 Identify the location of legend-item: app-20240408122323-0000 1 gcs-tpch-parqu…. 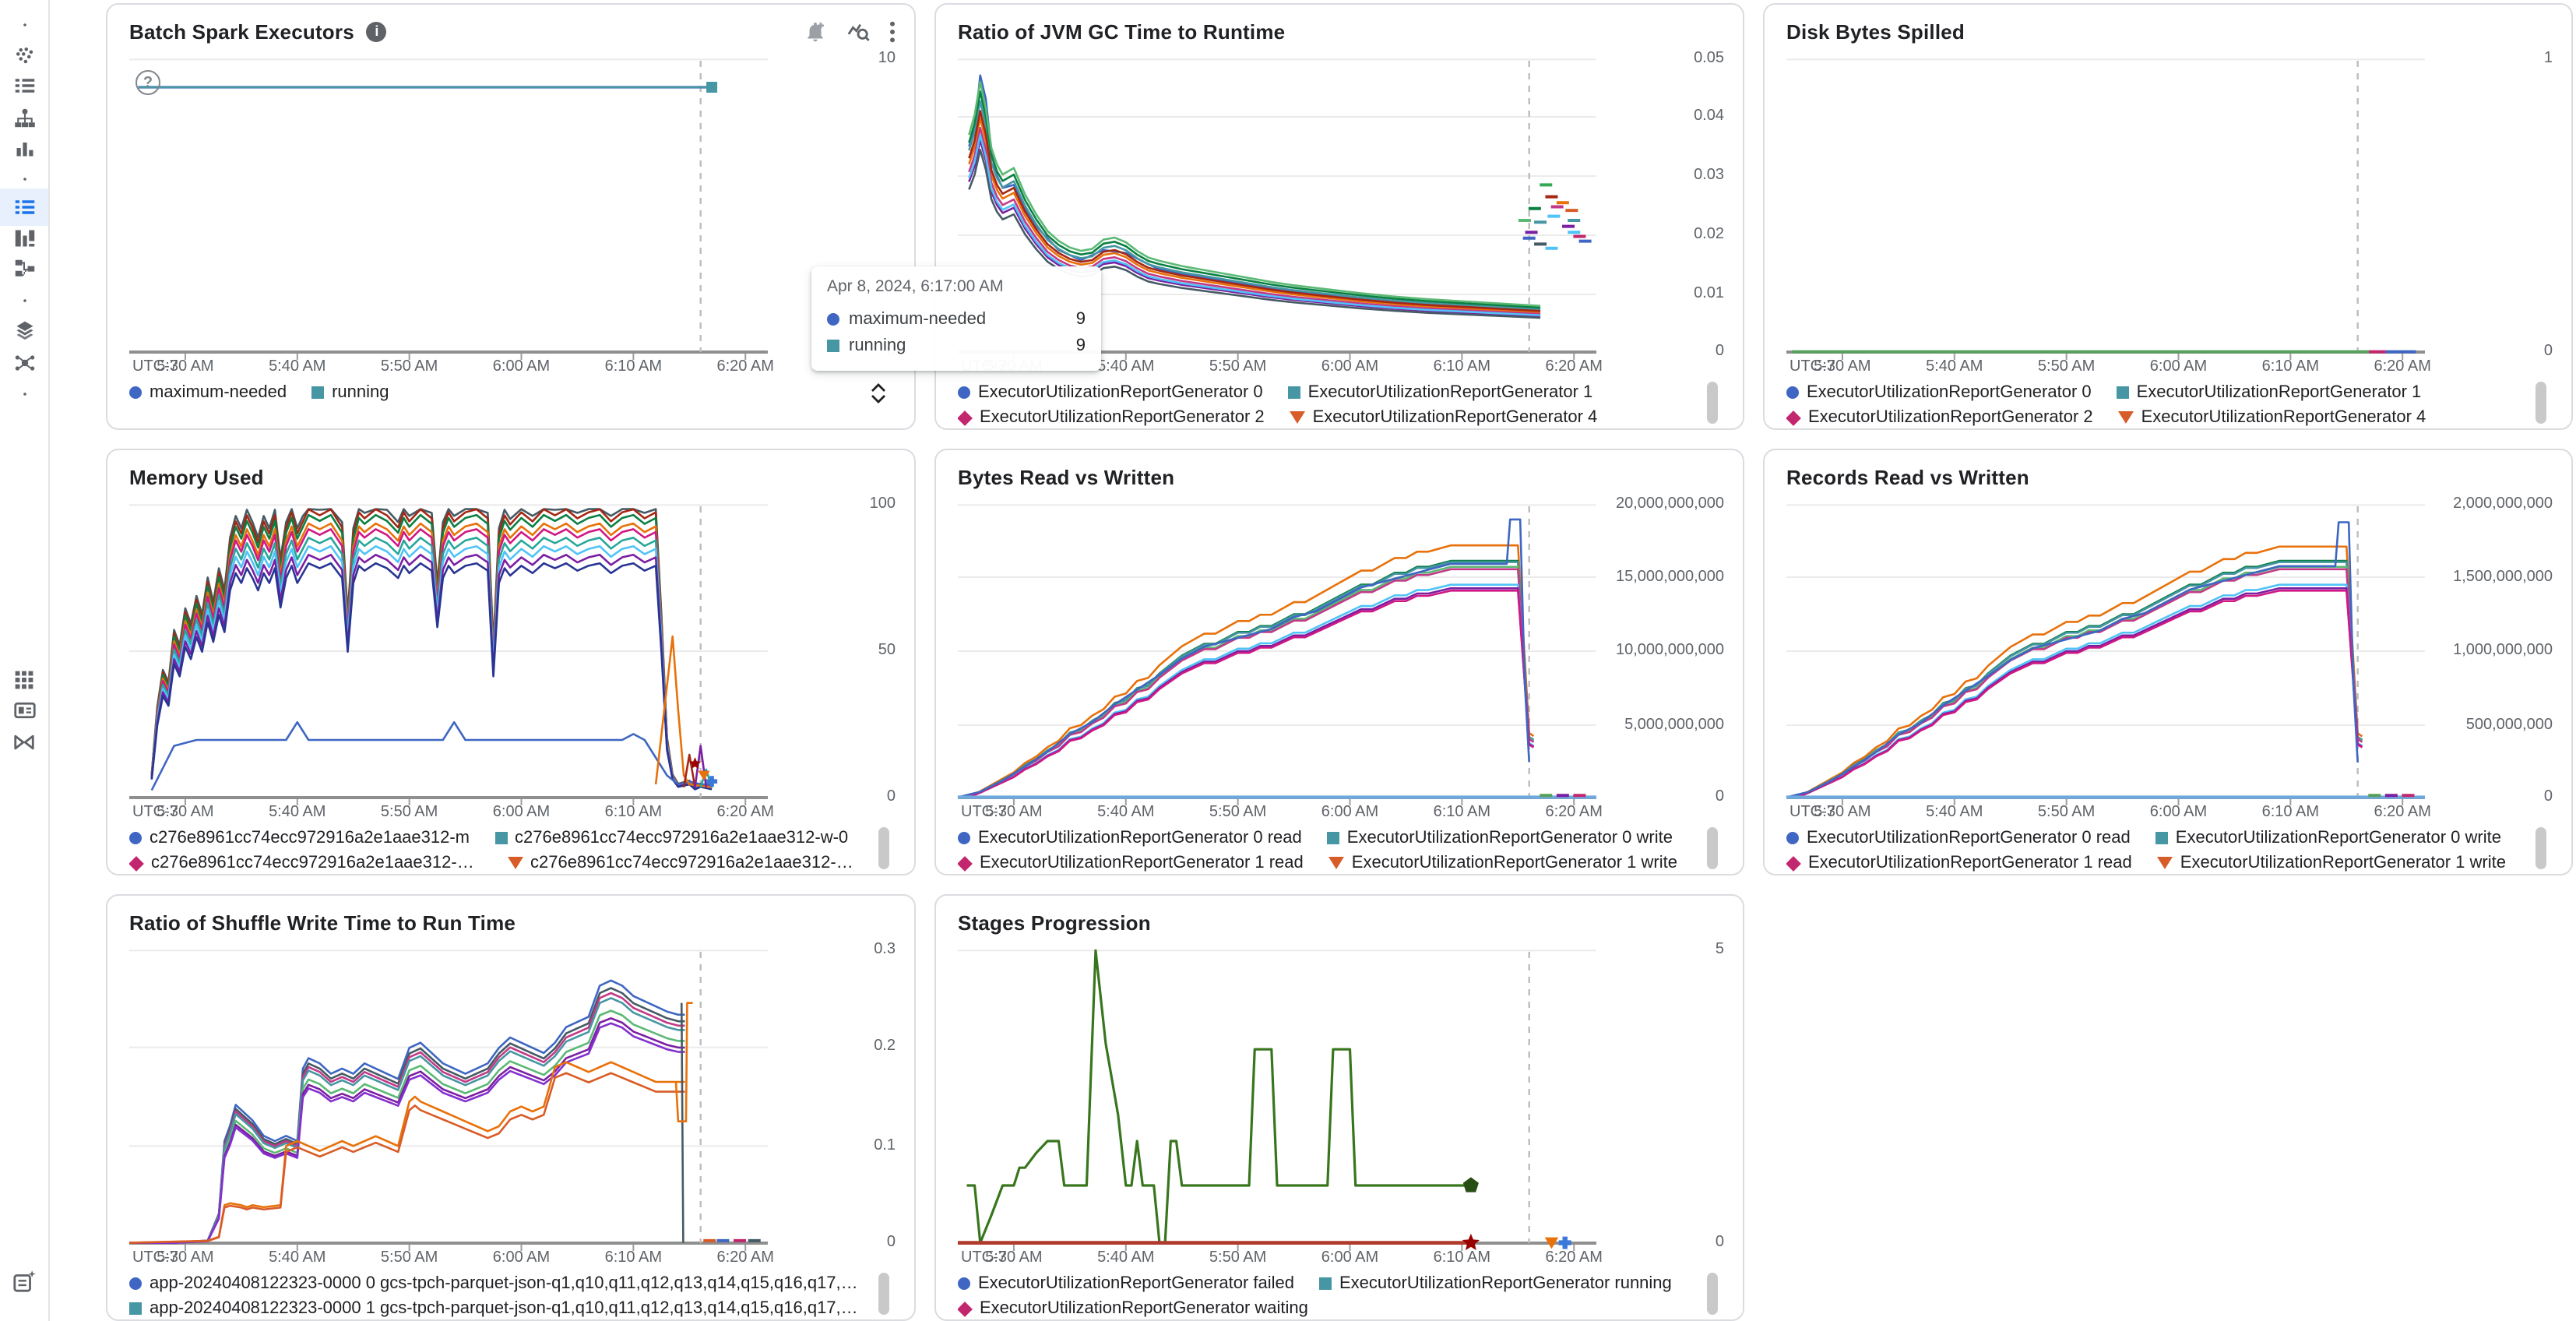
(495, 1308).